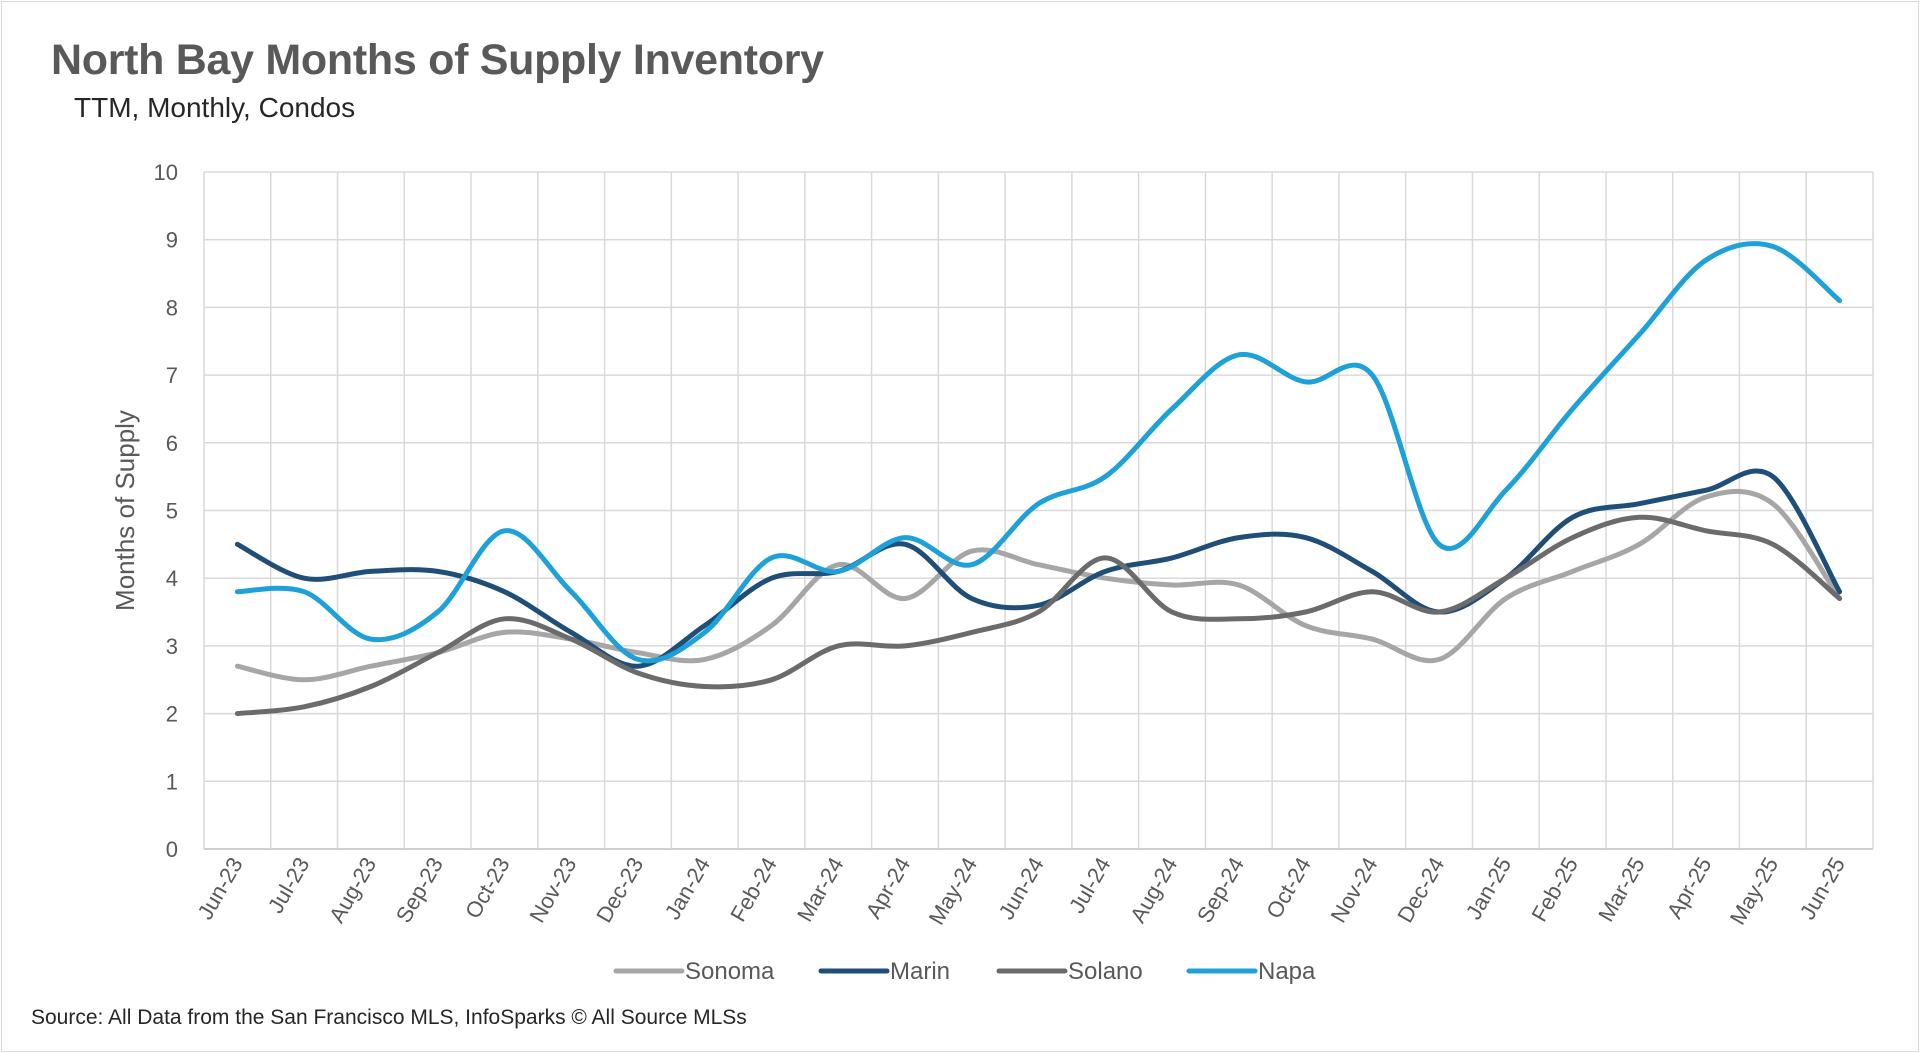 Image resolution: width=1920 pixels, height=1053 pixels. What do you see at coordinates (172, 511) in the screenshot?
I see `y-tick-label: 5` at bounding box center [172, 511].